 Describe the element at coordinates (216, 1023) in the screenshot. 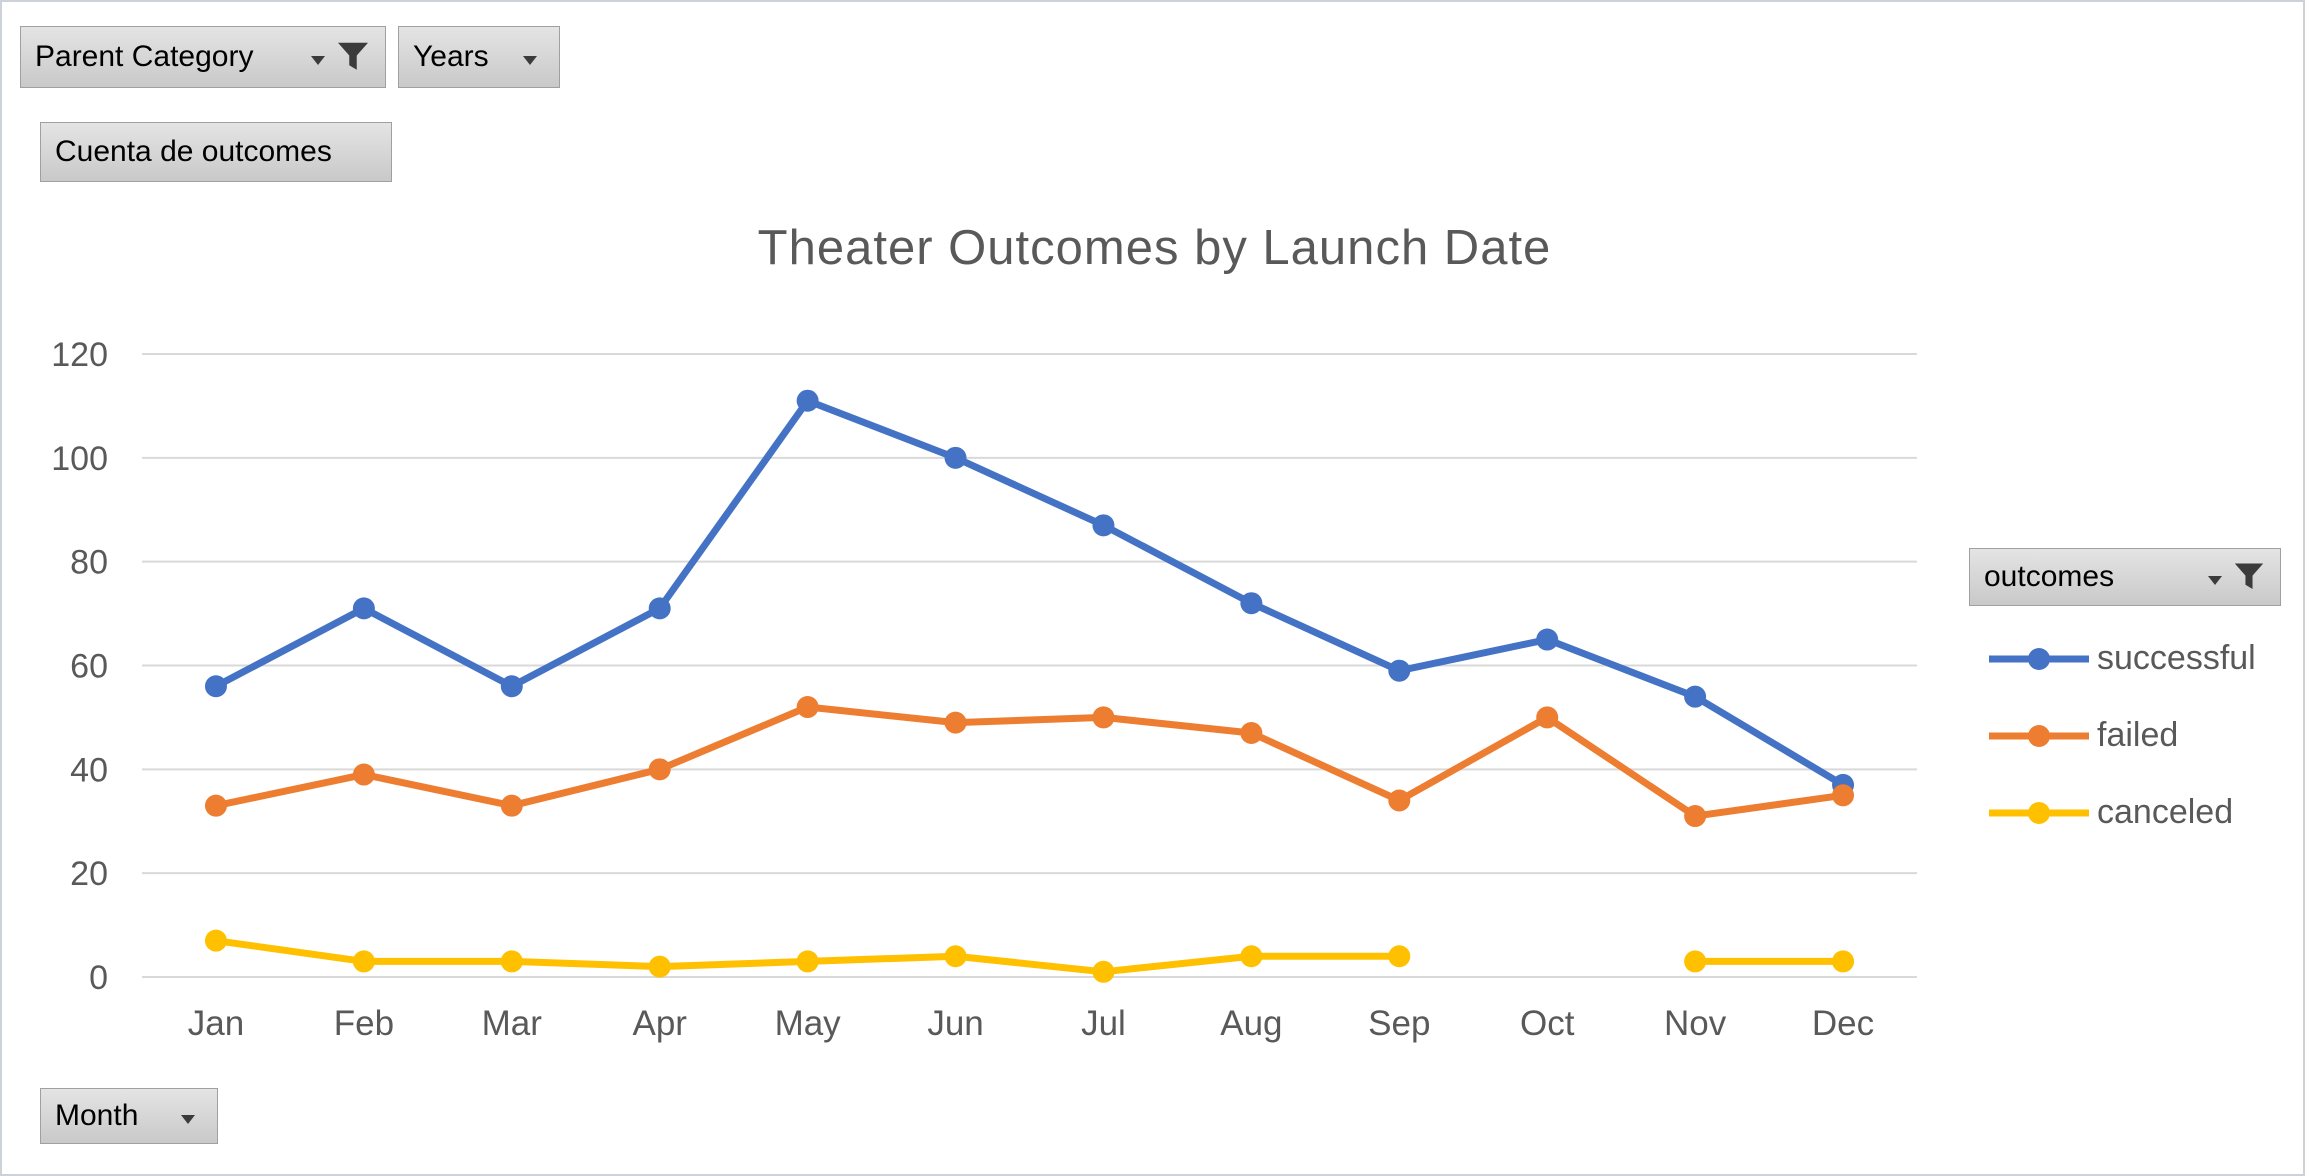

I see `x-axis-label: Jan` at that location.